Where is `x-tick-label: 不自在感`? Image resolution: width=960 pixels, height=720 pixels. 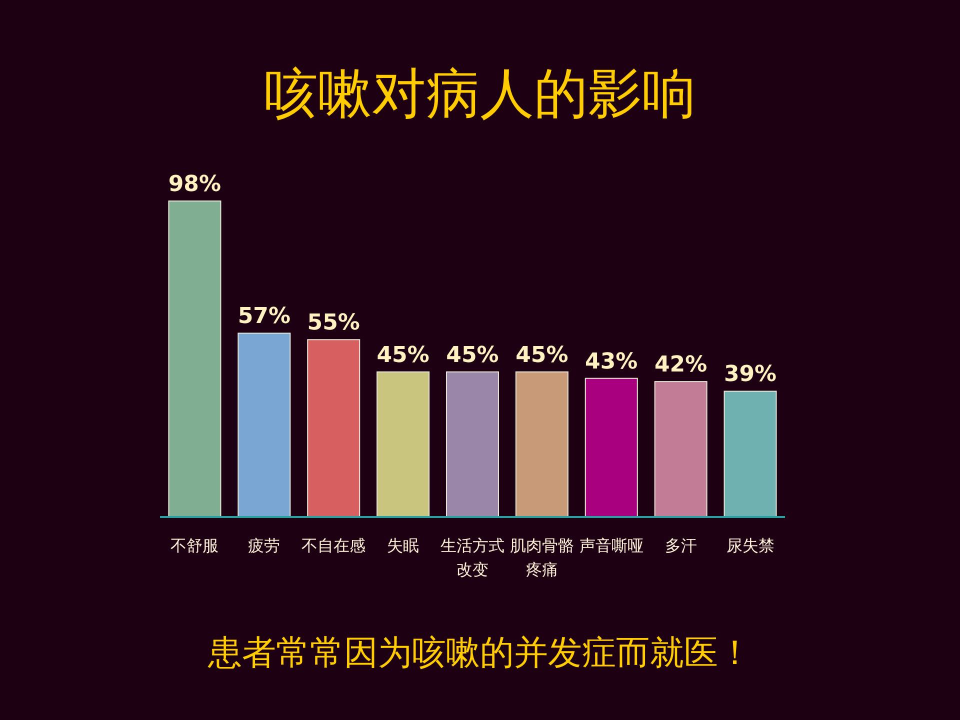
x-tick-label: 不自在感 is located at coordinates (334, 545).